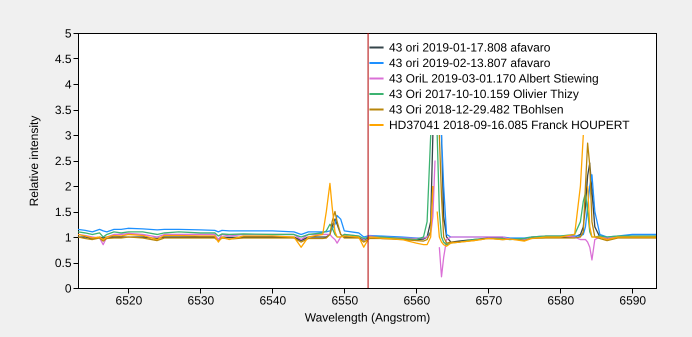 The width and height of the screenshot is (692, 337). I want to click on x-tick-label: 6540, so click(273, 301).